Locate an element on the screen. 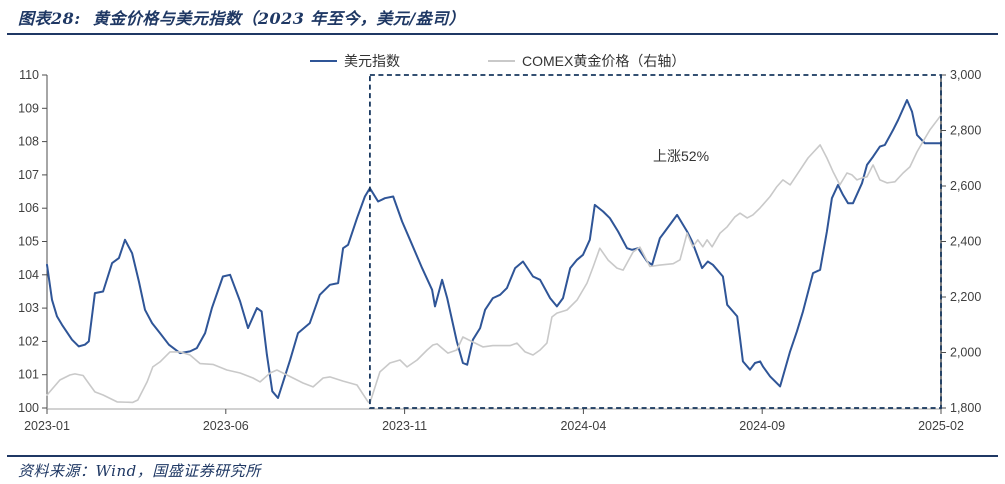  x-axis-tick-label: 2025-02 is located at coordinates (941, 426).